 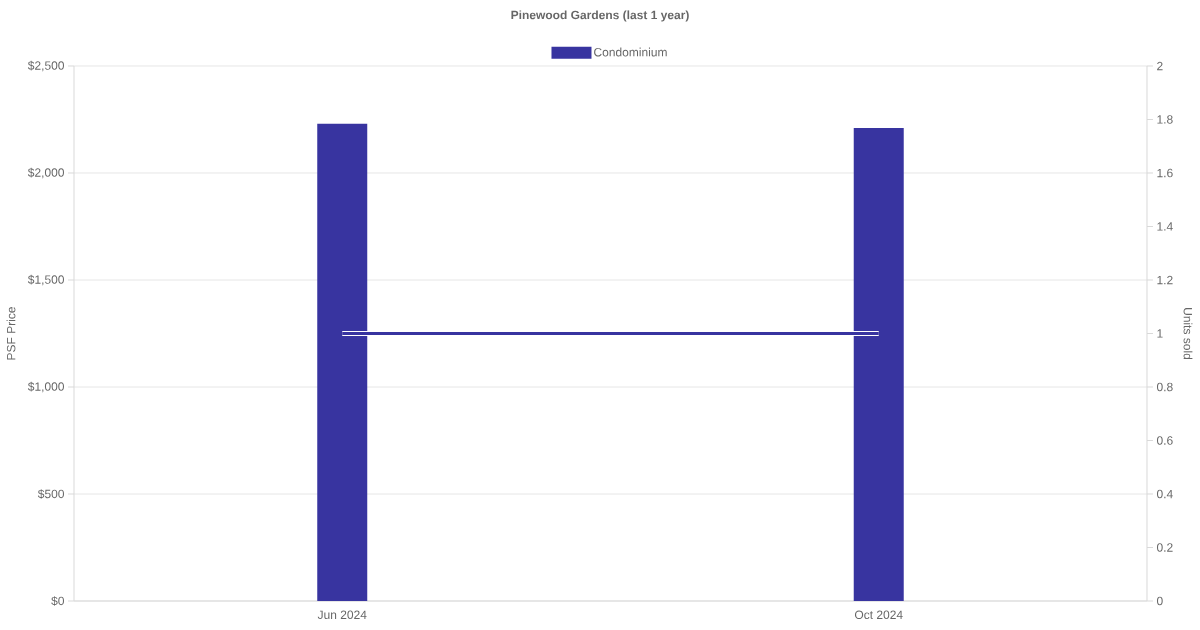 What do you see at coordinates (45, 66) in the screenshot?
I see `y-tick-label: $2,500` at bounding box center [45, 66].